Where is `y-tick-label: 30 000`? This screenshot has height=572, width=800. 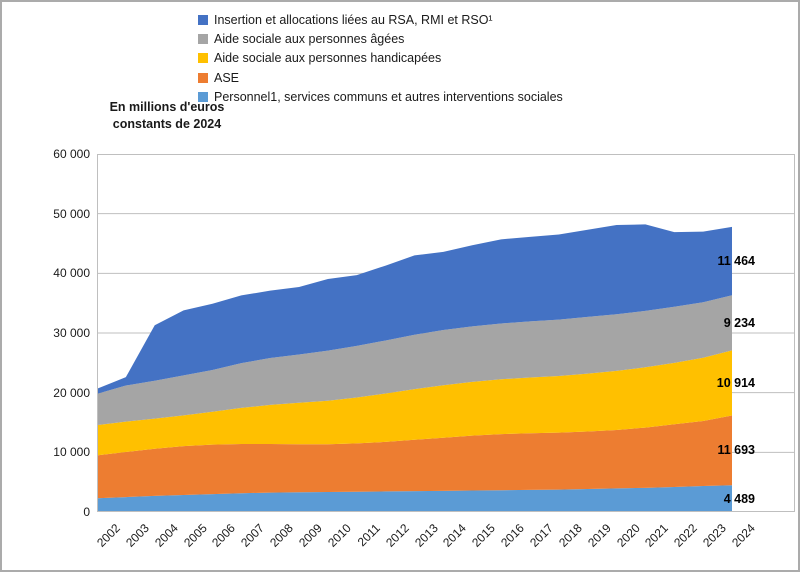 y-tick-label: 30 000 is located at coordinates (71, 333).